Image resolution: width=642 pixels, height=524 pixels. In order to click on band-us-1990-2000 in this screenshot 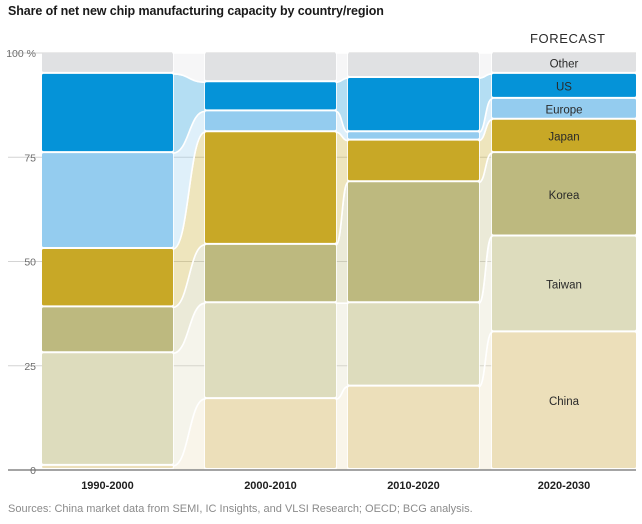, I will do `click(107, 112)`.